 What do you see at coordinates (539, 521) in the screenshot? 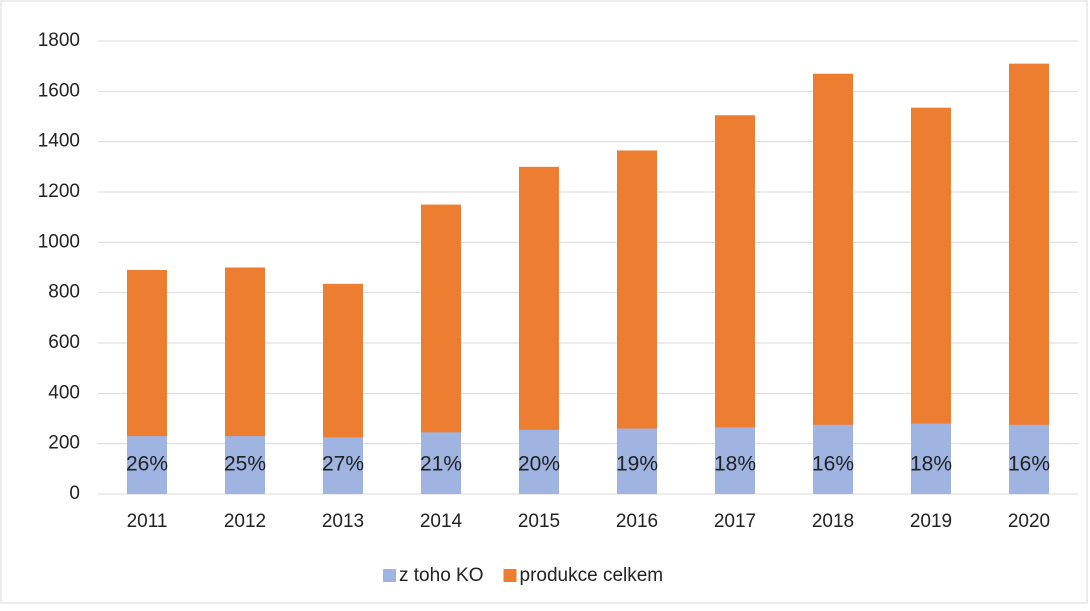
I see `x-tick-label: 2015` at bounding box center [539, 521].